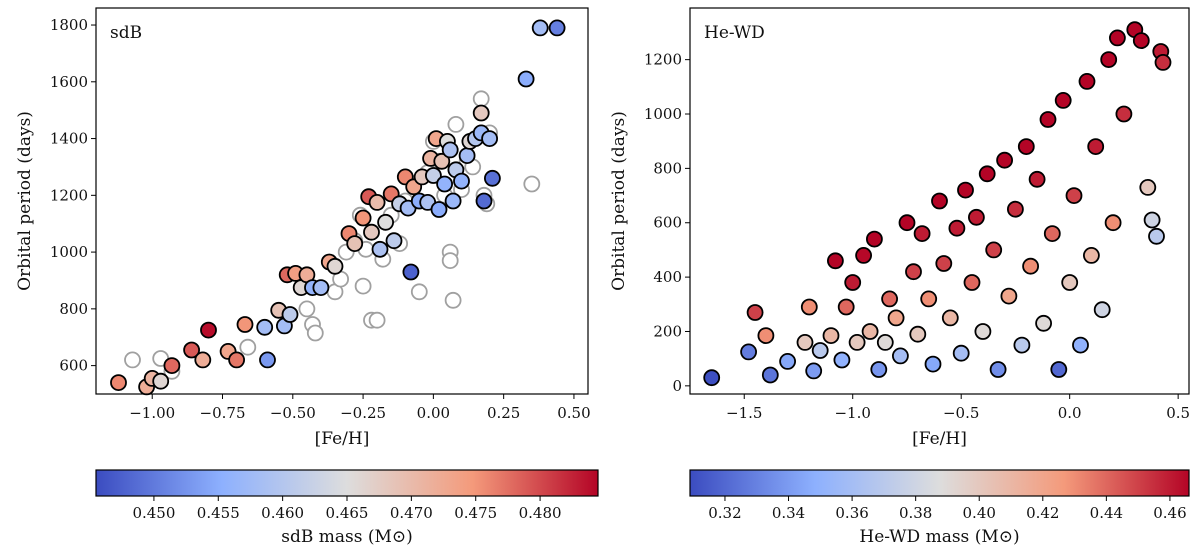  What do you see at coordinates (573, 413) in the screenshot?
I see `x-tick-label: 0.50` at bounding box center [573, 413].